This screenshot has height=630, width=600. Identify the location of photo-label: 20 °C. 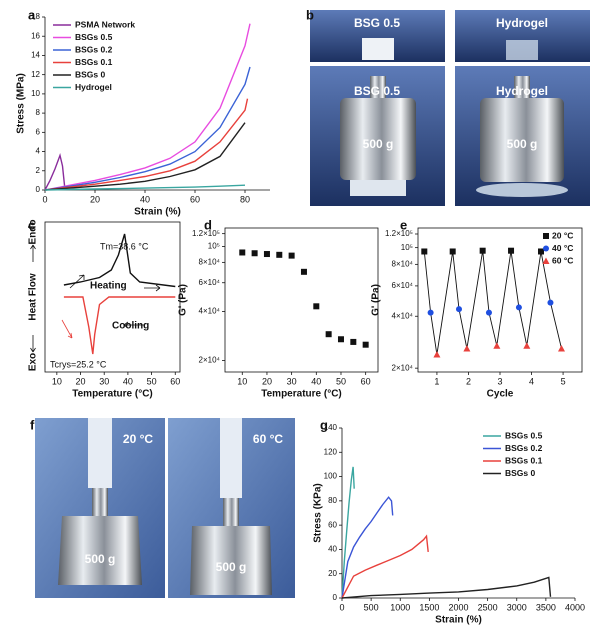
(138, 439).